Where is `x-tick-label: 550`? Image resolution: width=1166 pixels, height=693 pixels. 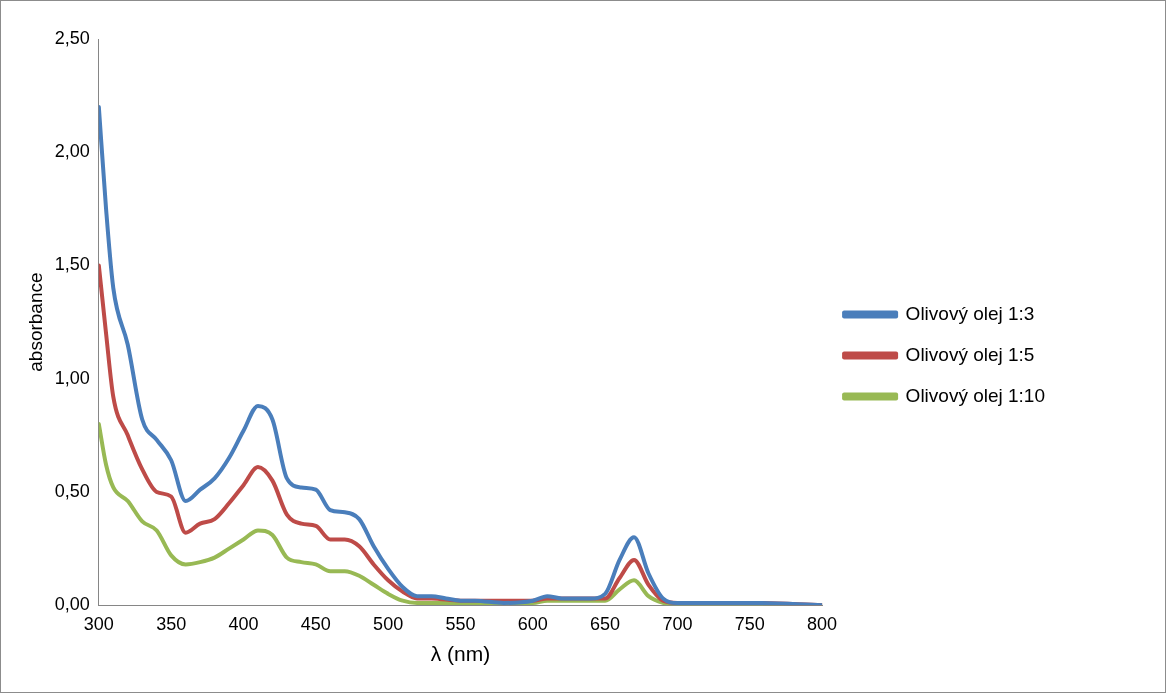 x-tick-label: 550 is located at coordinates (460, 623).